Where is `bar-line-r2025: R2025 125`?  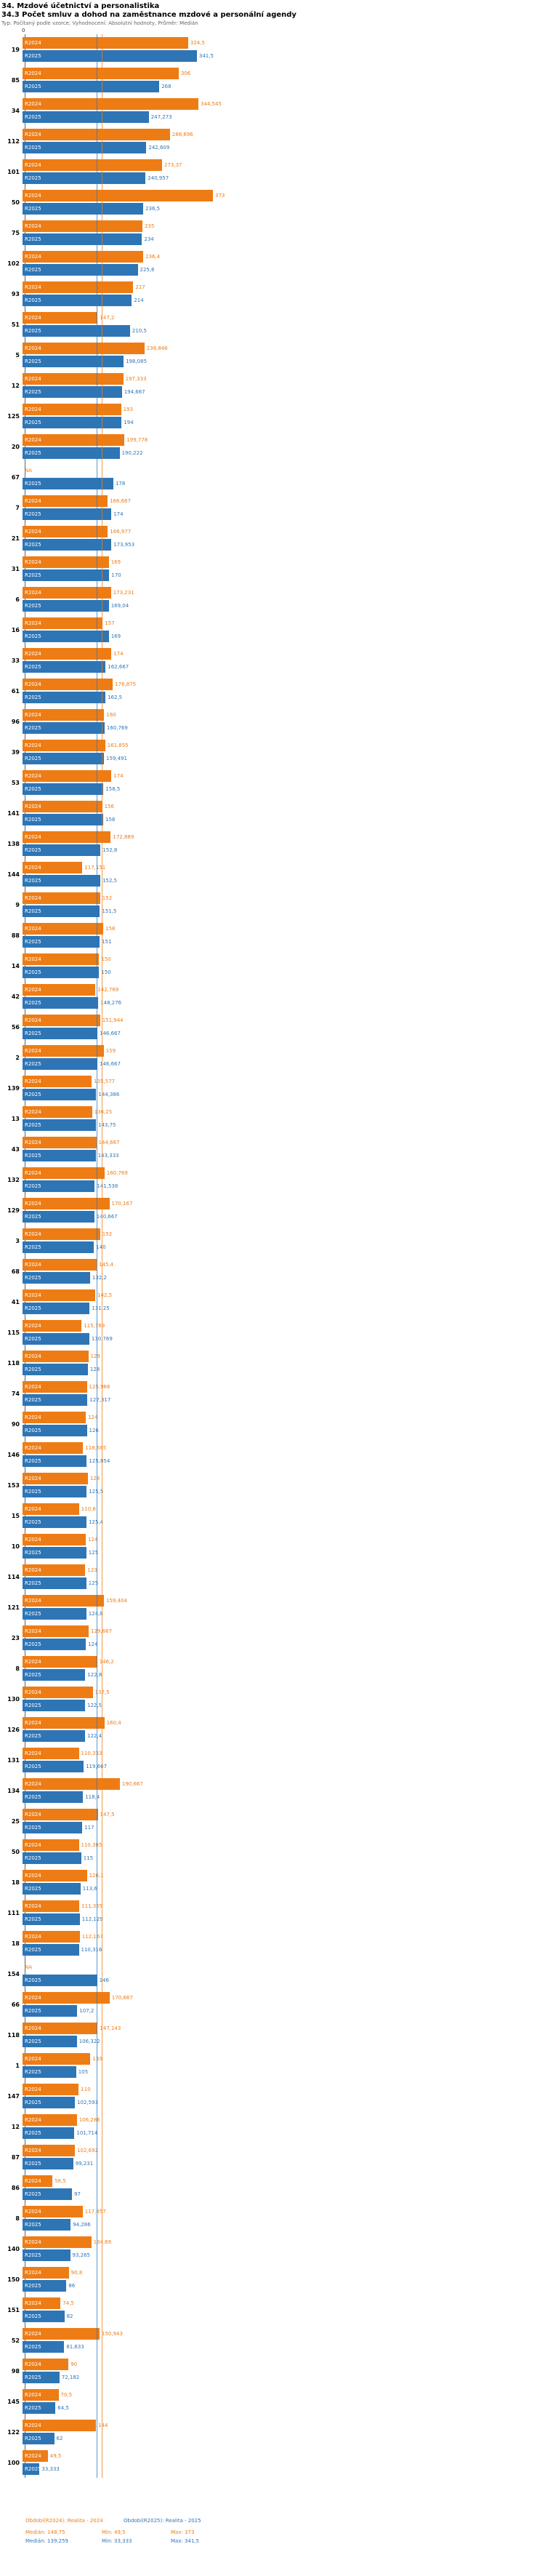 bar-line-r2025: R2025 125 is located at coordinates (284, 1553).